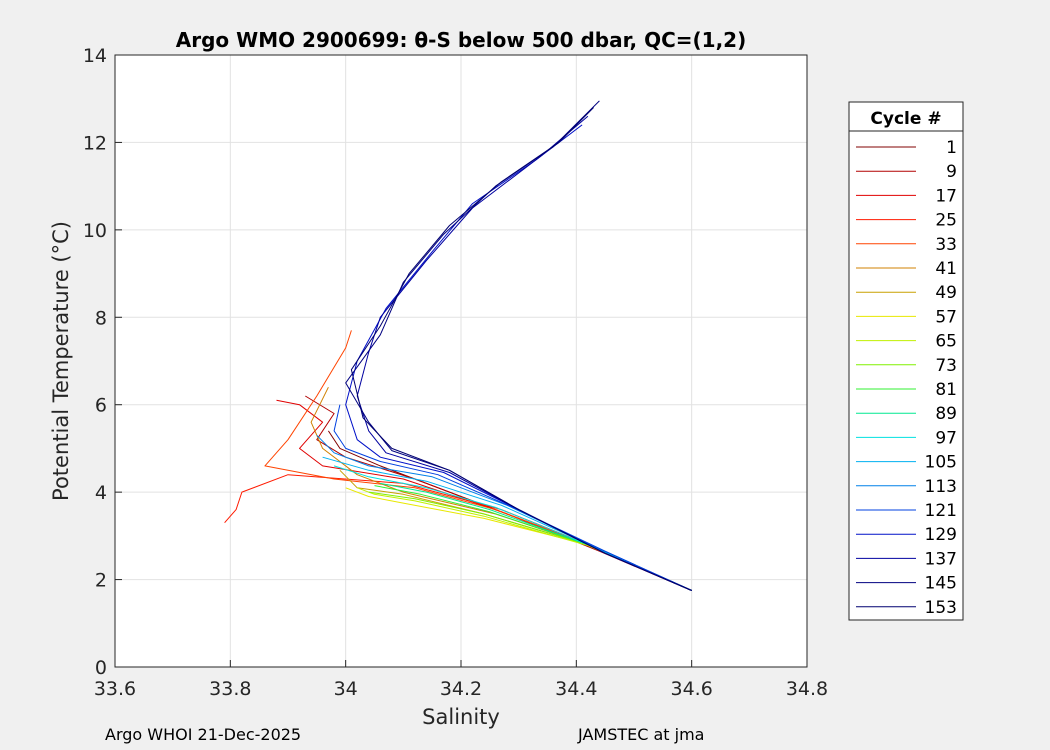 The height and width of the screenshot is (750, 1050). I want to click on legend-label: 33, so click(946, 245).